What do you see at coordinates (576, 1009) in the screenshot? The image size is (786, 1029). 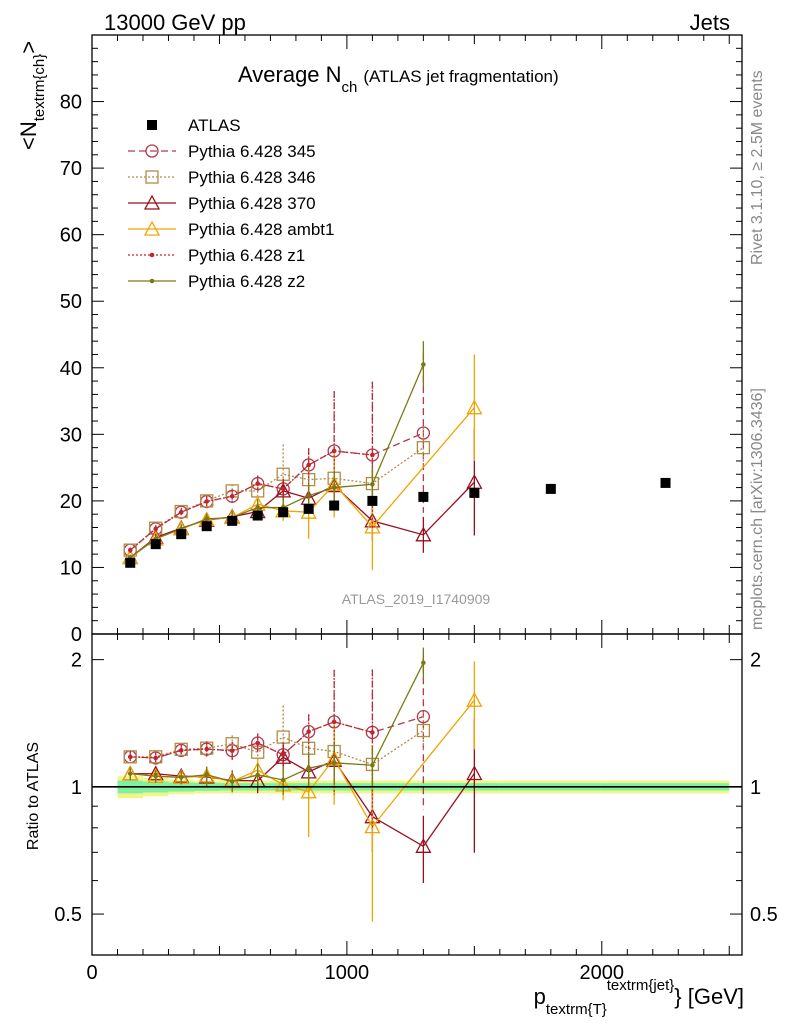 I see `xlabel-sub: textrm{T}` at bounding box center [576, 1009].